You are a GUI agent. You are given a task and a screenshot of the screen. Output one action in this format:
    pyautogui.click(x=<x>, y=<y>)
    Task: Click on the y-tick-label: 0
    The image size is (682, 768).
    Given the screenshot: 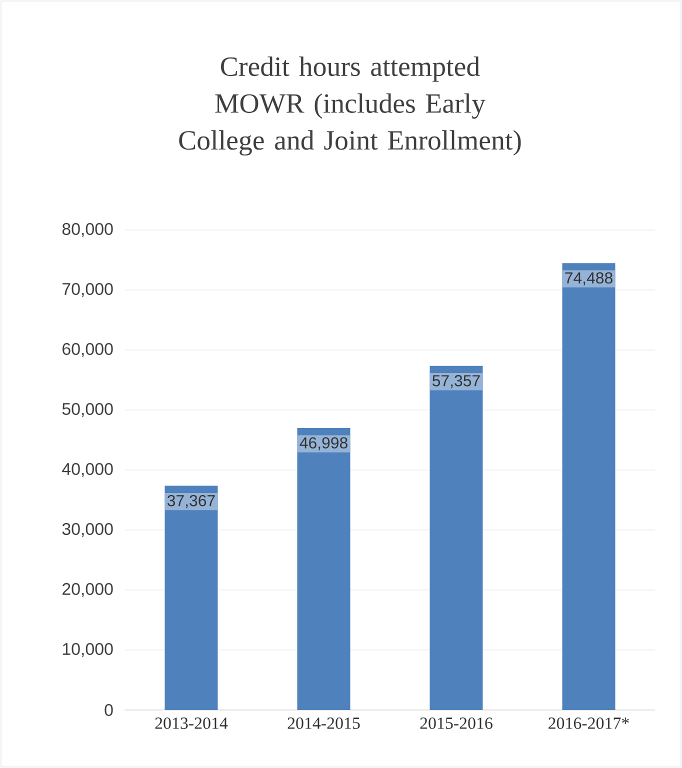 What is the action you would take?
    pyautogui.click(x=108, y=710)
    